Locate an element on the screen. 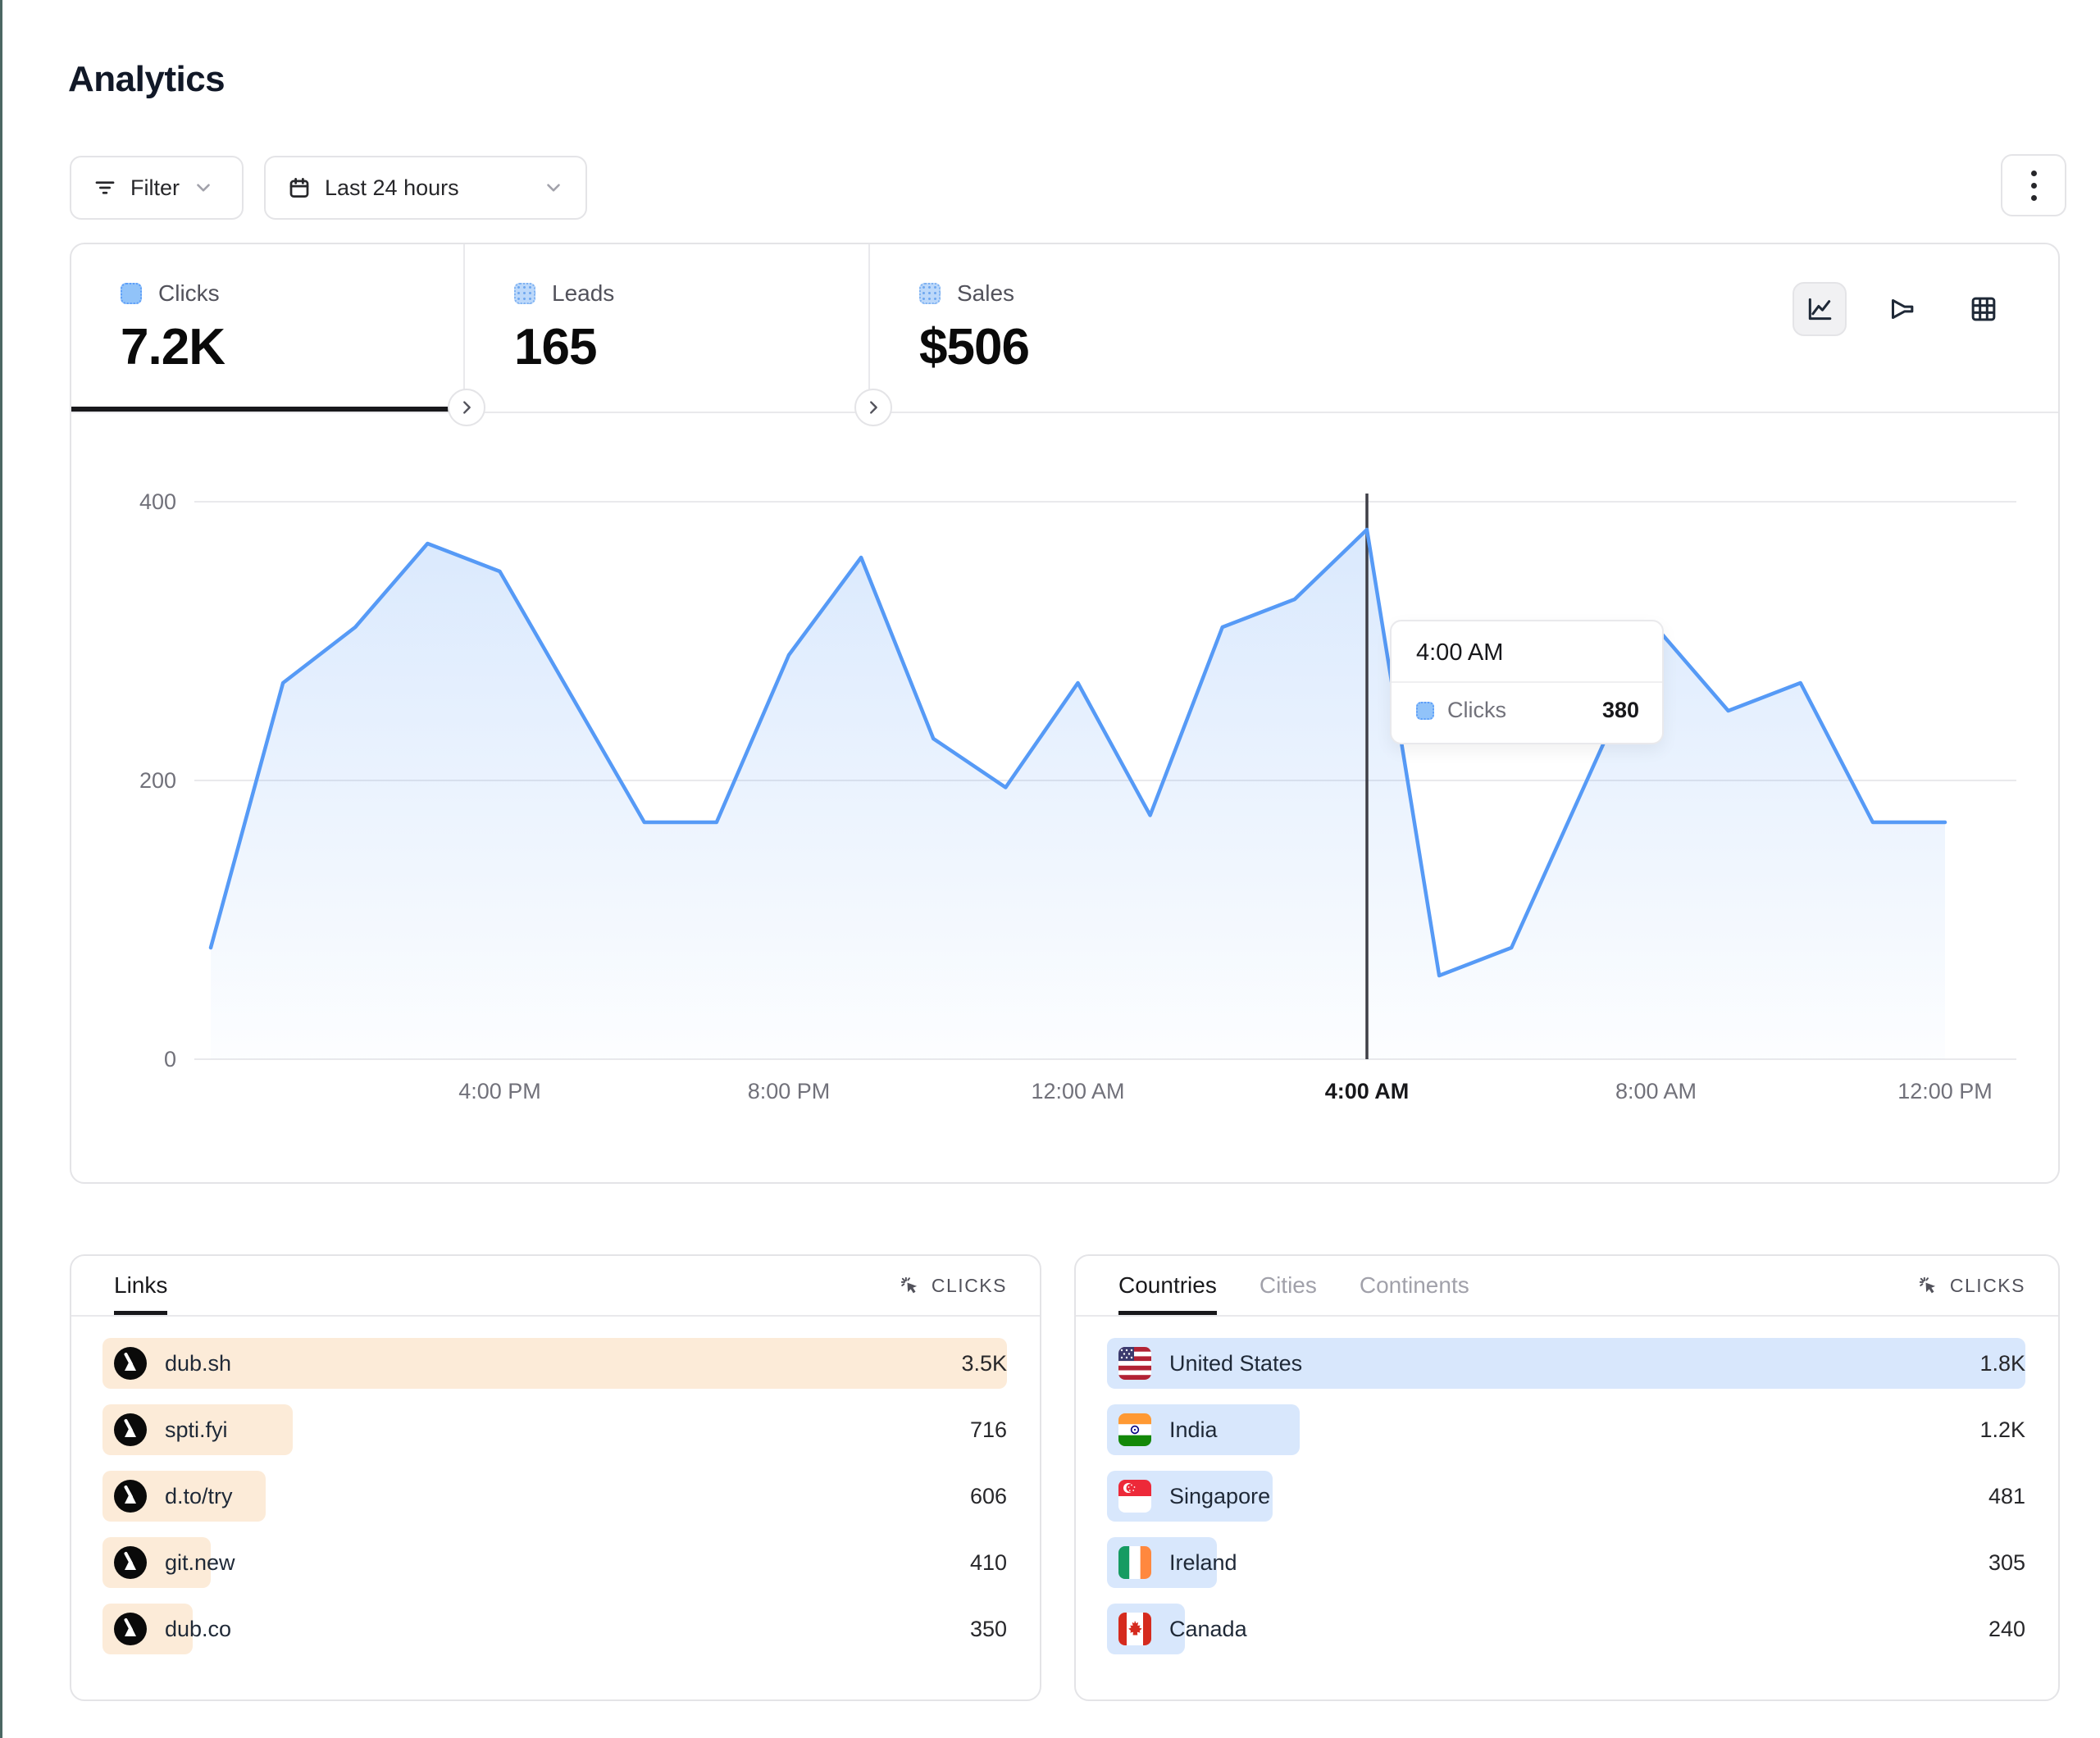 This screenshot has height=1738, width=2100. country-name: India is located at coordinates (1193, 1429).